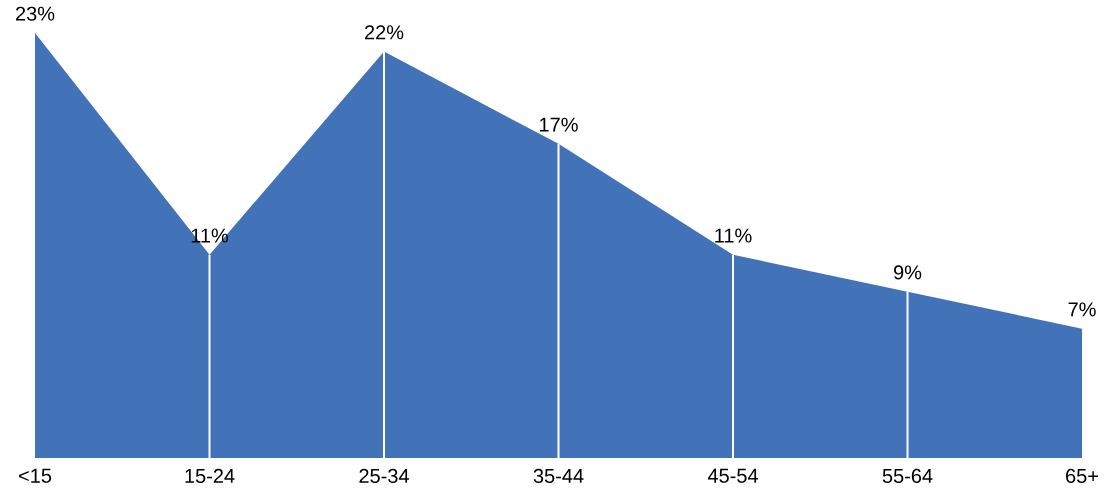 This screenshot has height=499, width=1108. What do you see at coordinates (35, 13) in the screenshot?
I see `data-label: 23%` at bounding box center [35, 13].